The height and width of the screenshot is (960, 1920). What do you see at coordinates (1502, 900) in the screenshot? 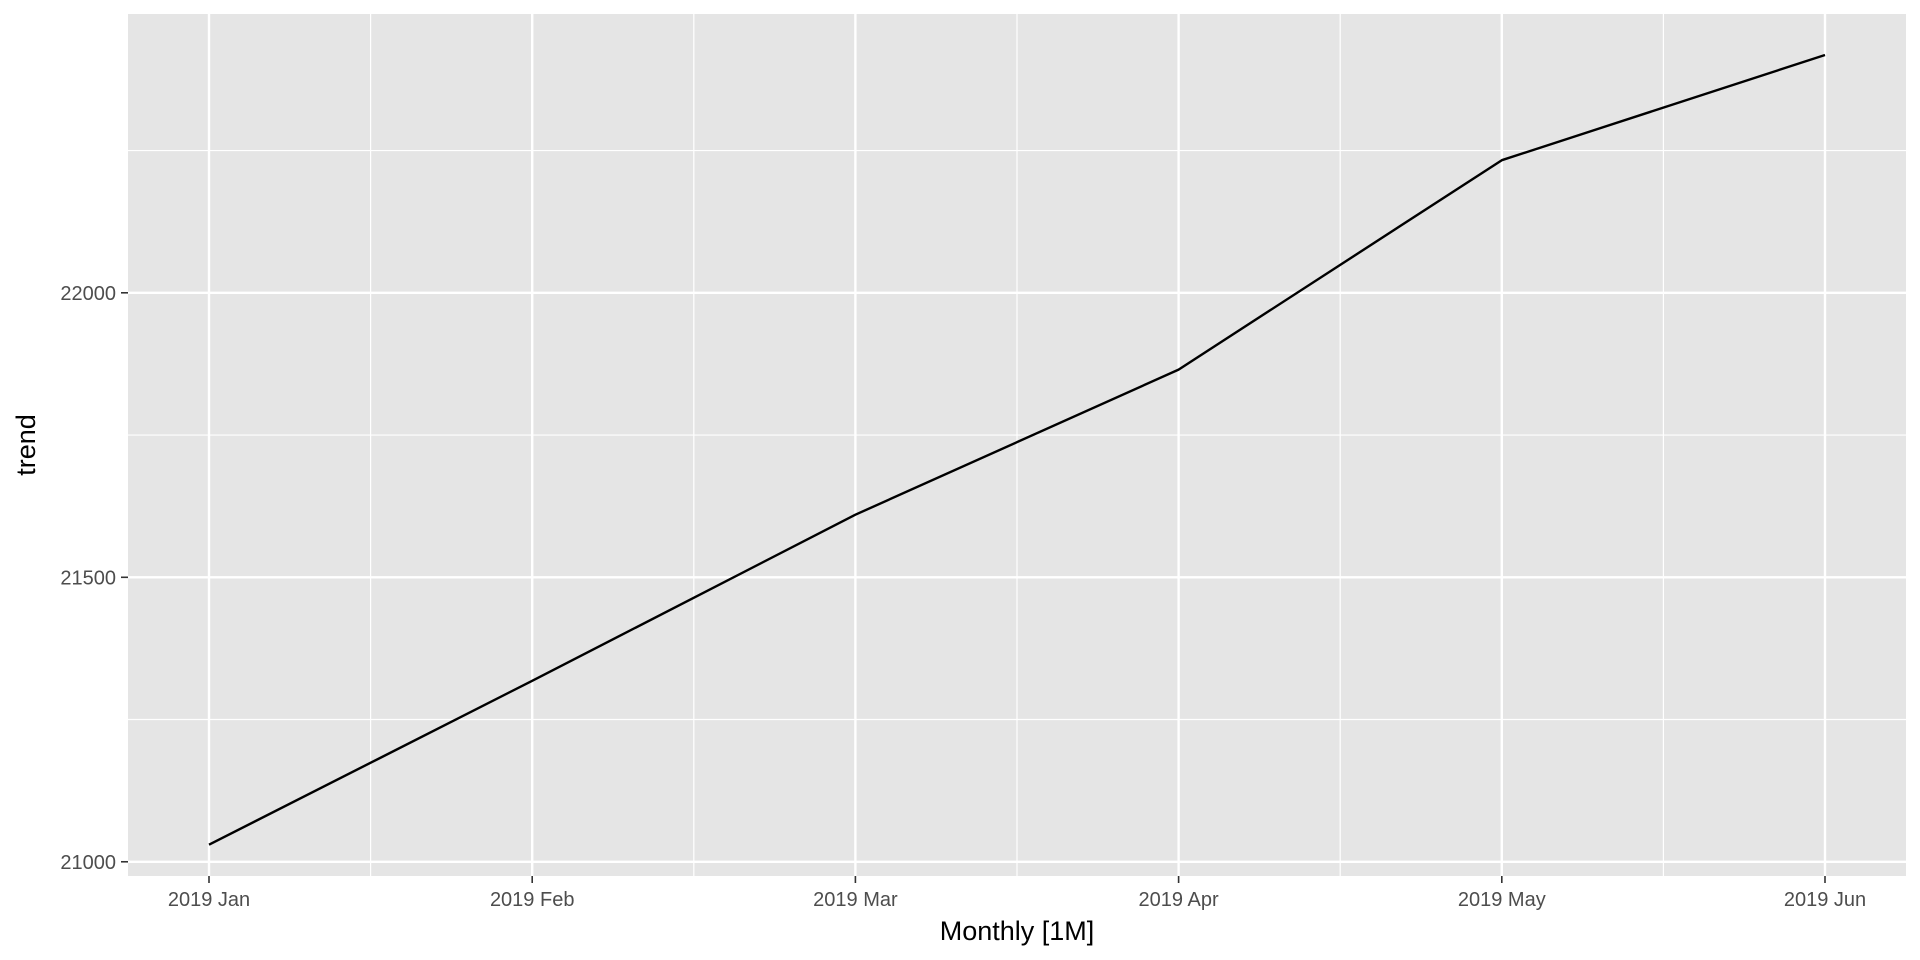
I see `x-tick-label: 2019 May` at bounding box center [1502, 900].